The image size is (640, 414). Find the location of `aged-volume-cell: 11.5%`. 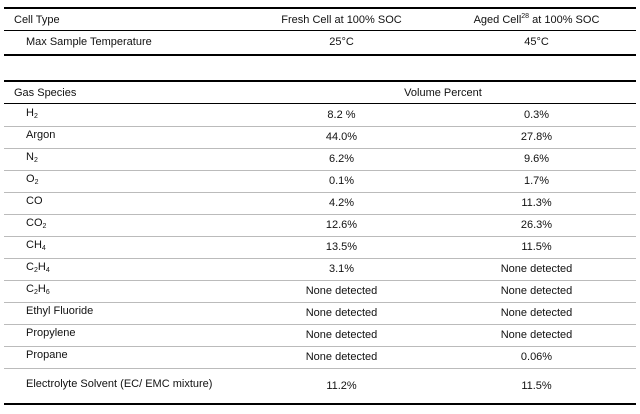

aged-volume-cell: 11.5% is located at coordinates (536, 247).